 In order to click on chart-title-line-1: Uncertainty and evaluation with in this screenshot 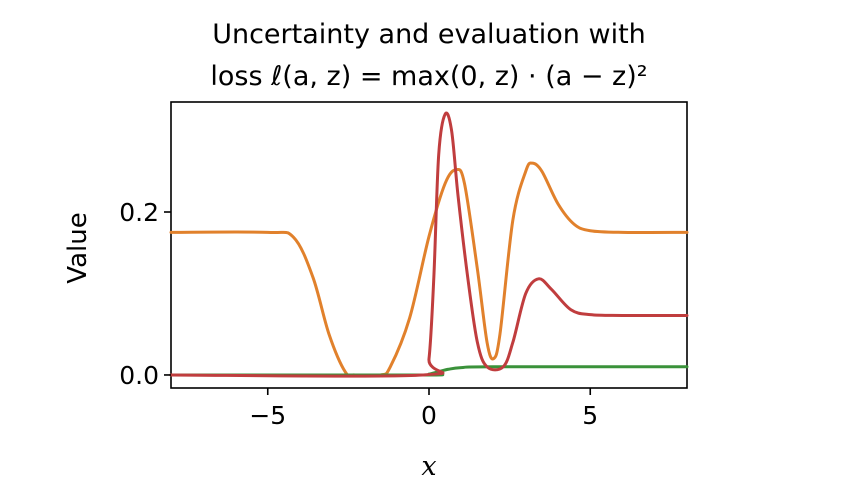, I will do `click(429, 34)`.